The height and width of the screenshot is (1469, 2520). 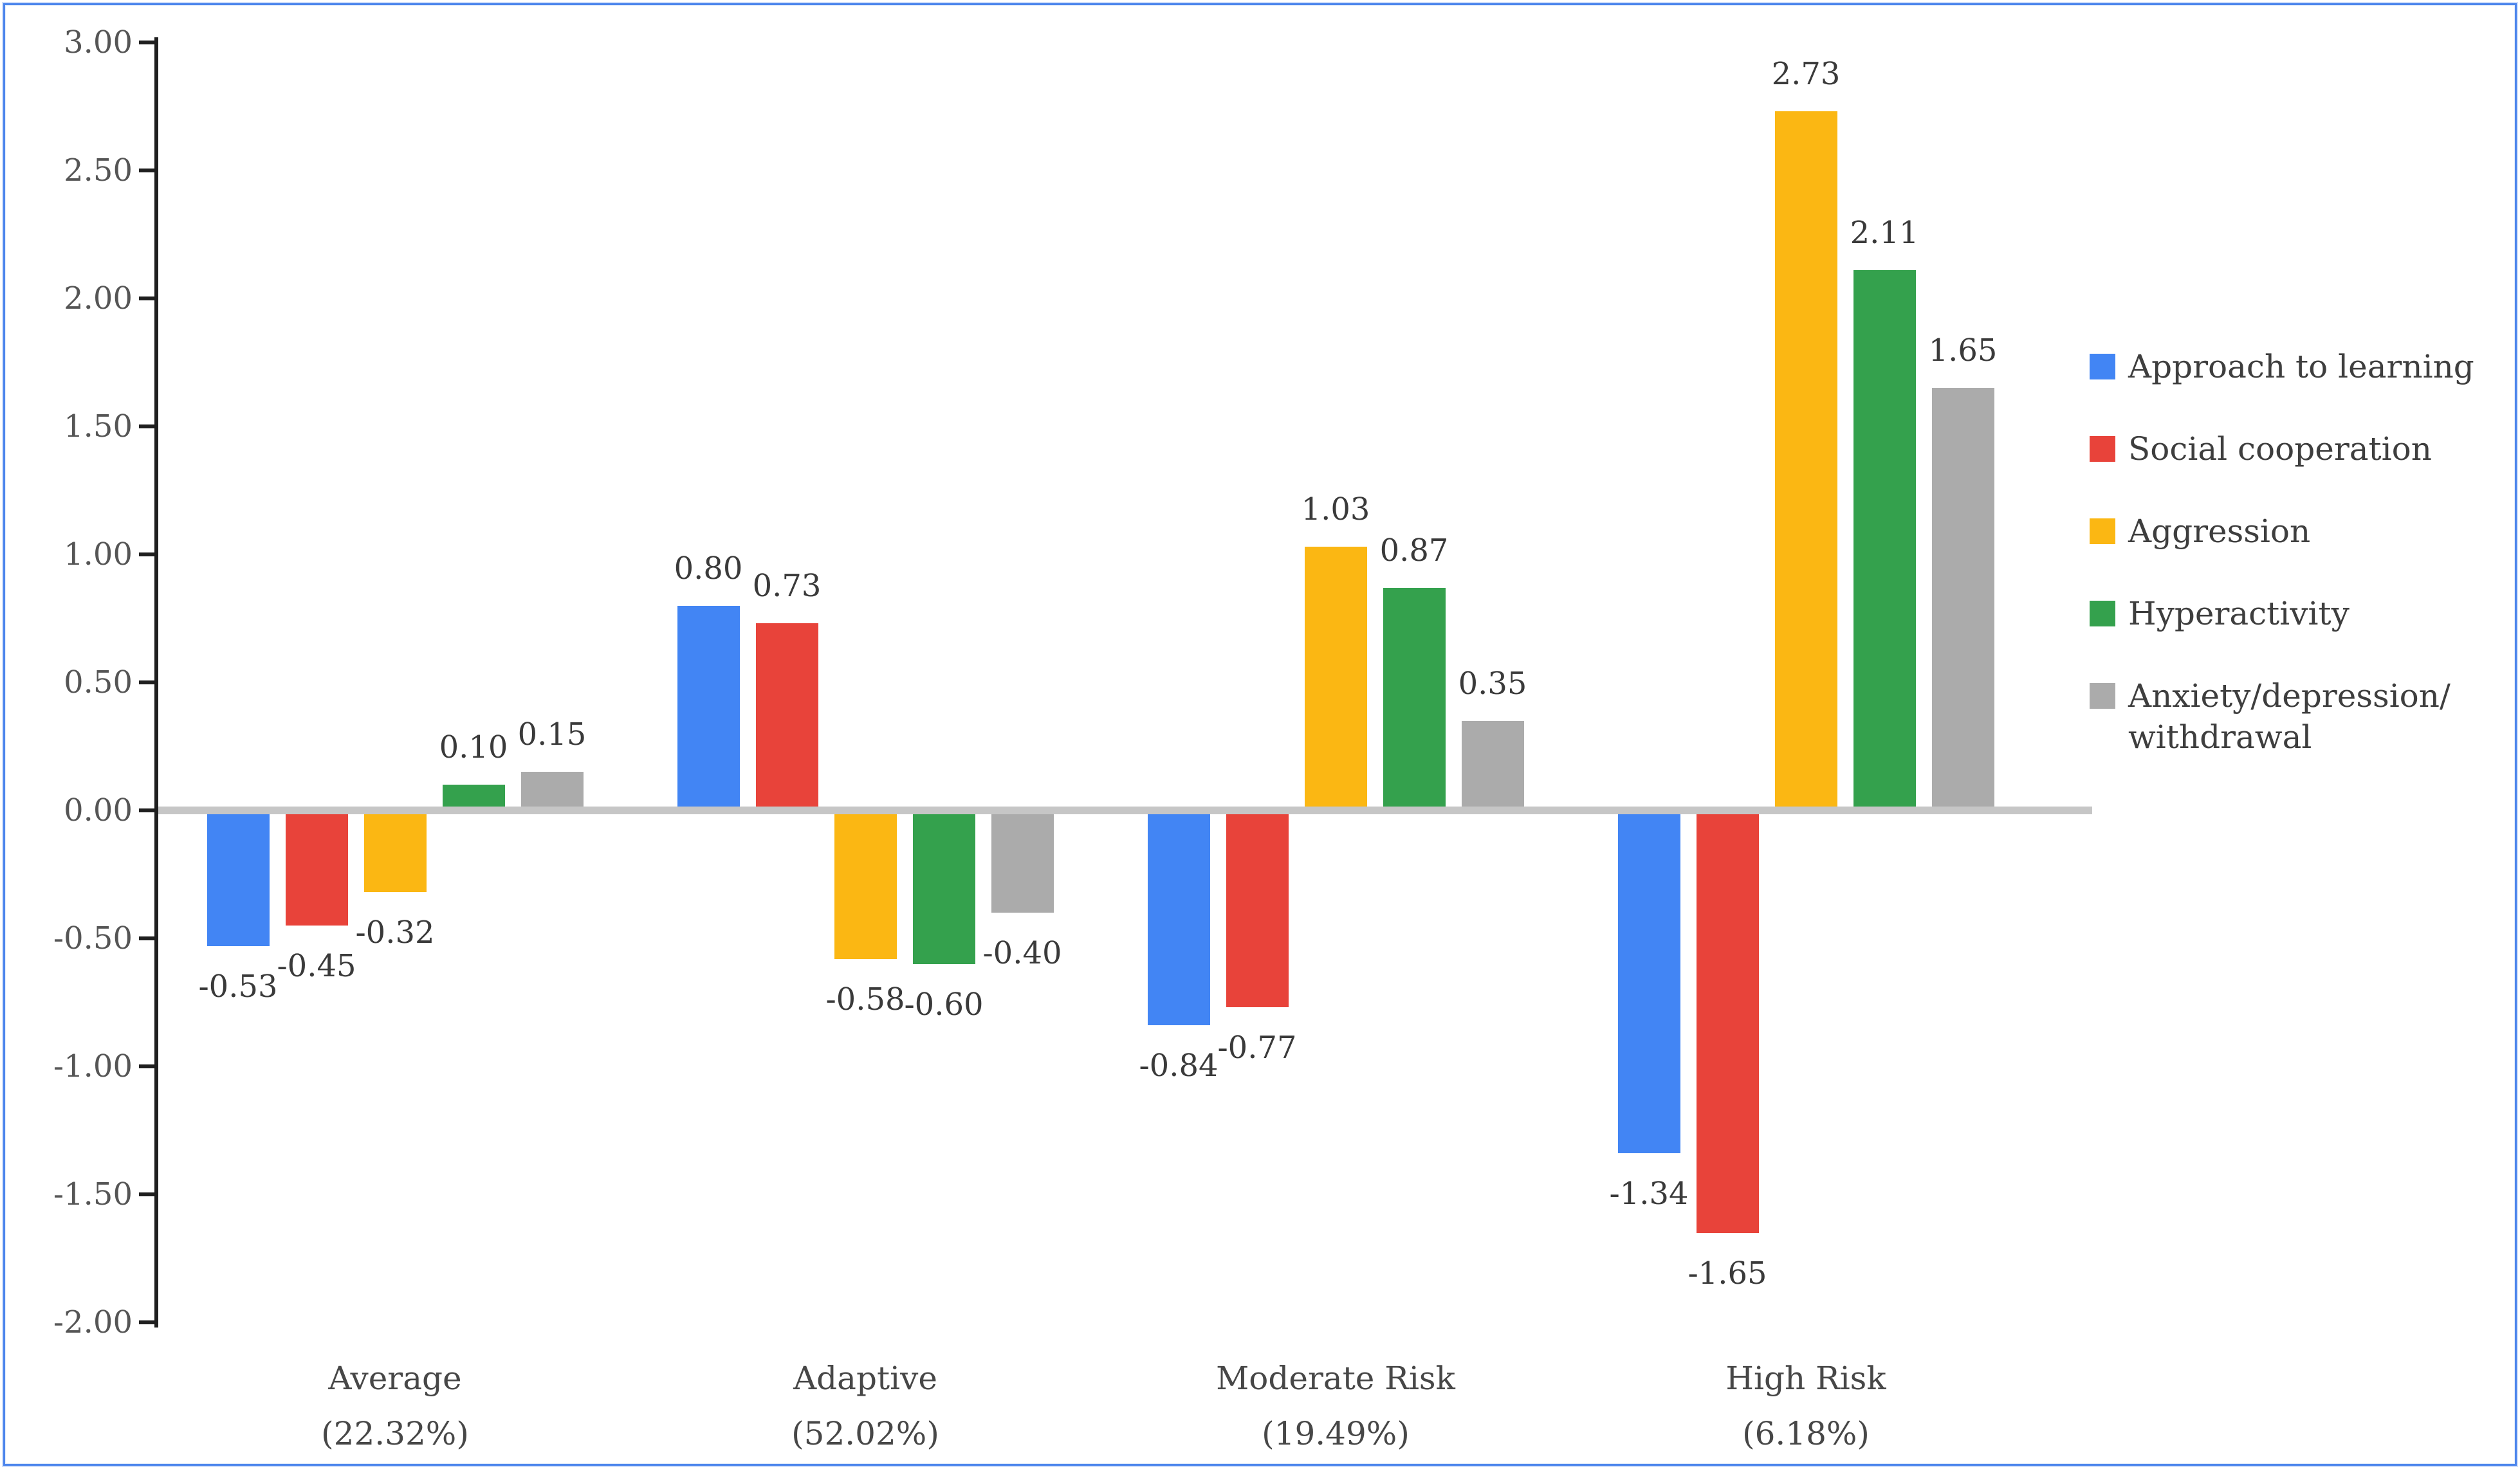 What do you see at coordinates (98, 298) in the screenshot?
I see `y-tick-label: 2.00` at bounding box center [98, 298].